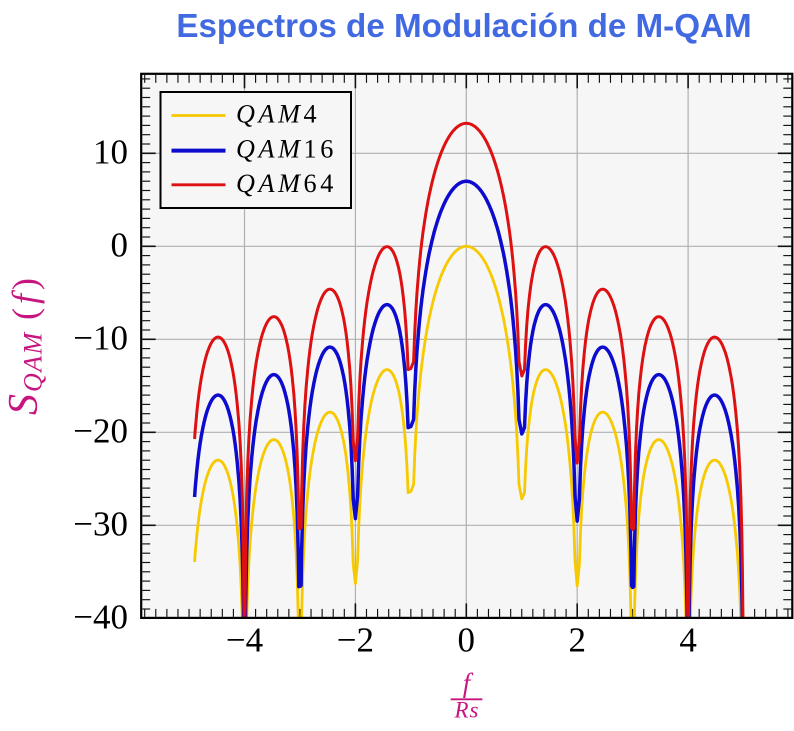  I want to click on svg-text: f, so click(468, 683).